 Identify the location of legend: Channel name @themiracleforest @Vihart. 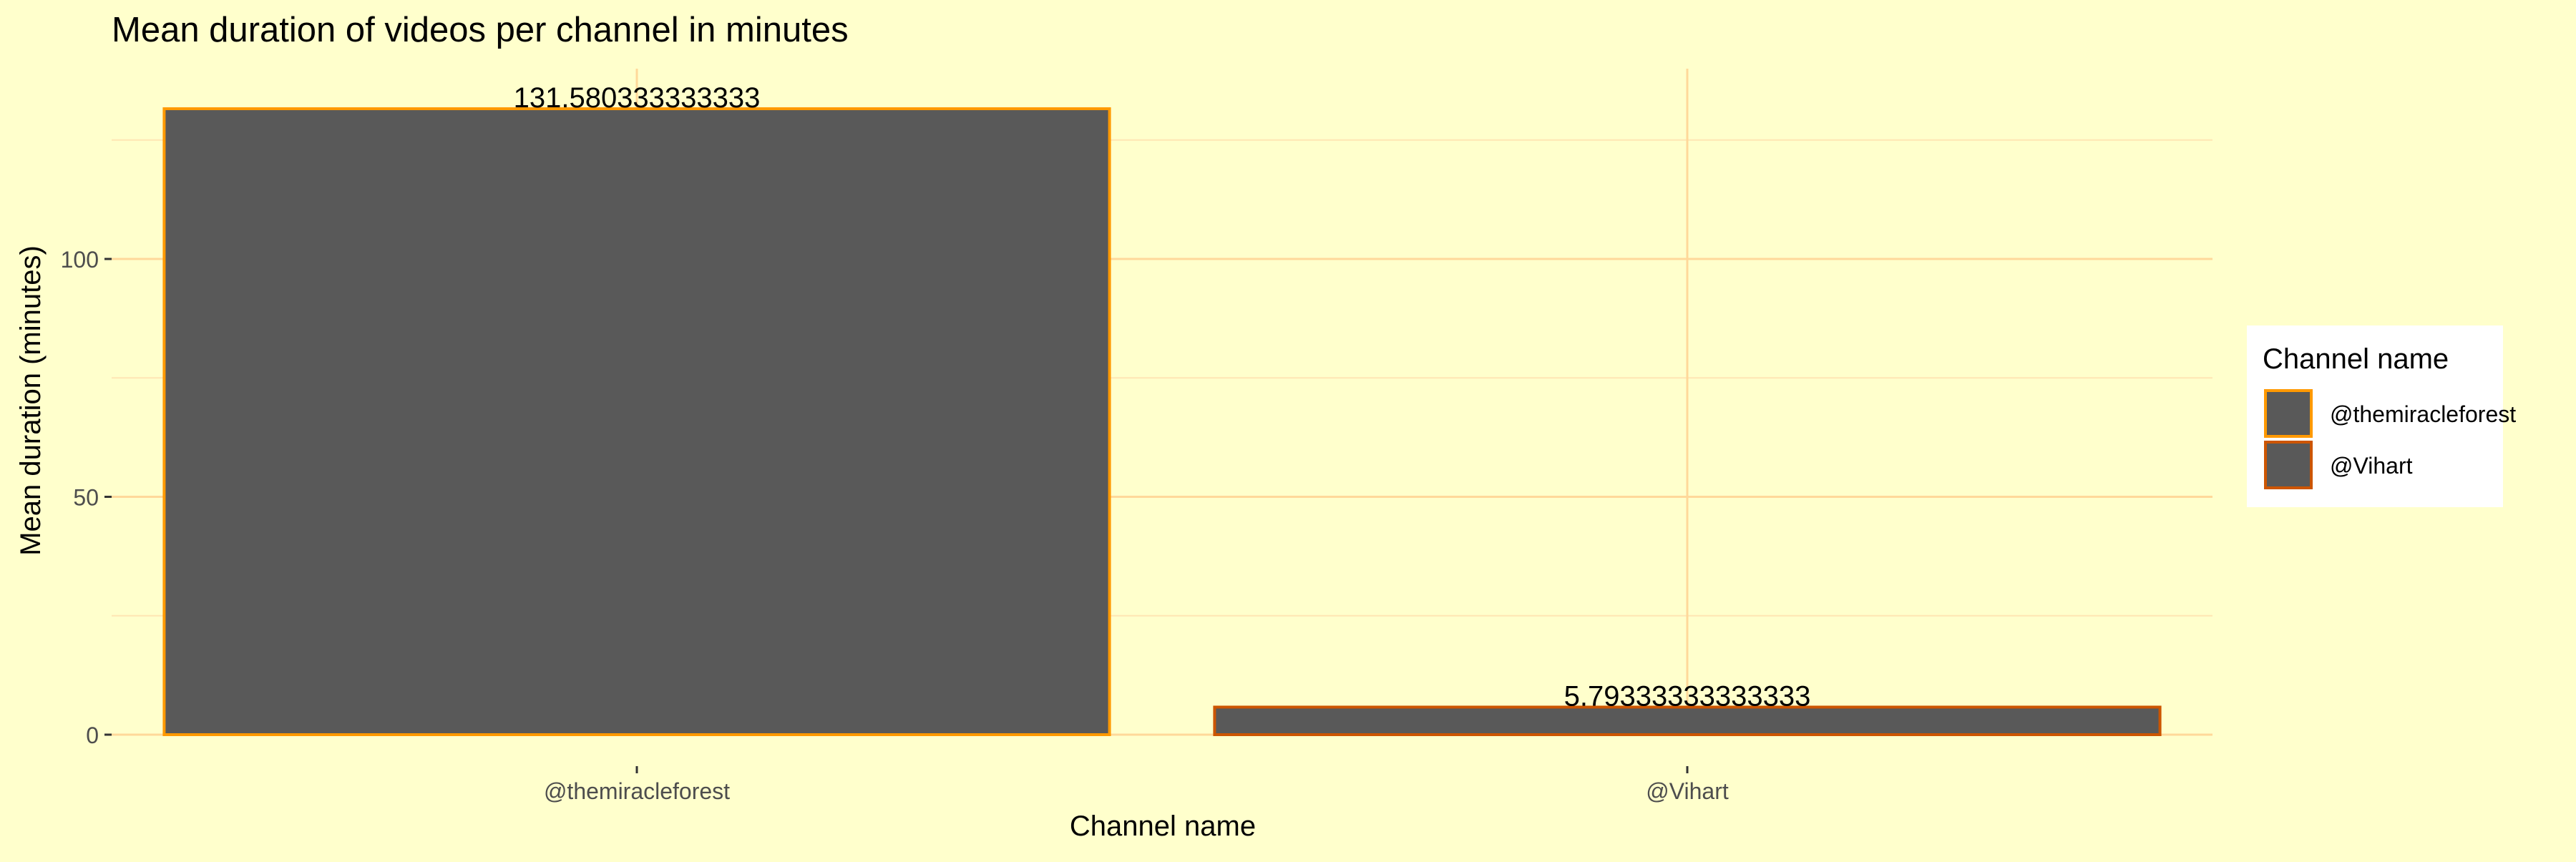
(2381, 416).